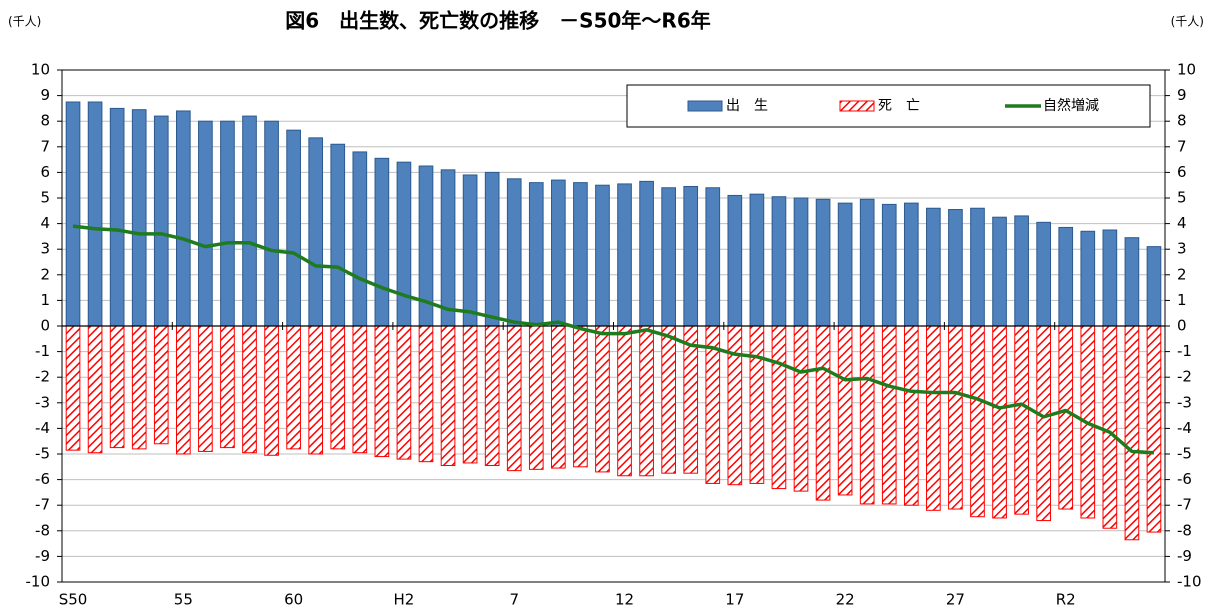 The height and width of the screenshot is (611, 1212). What do you see at coordinates (42, 556) in the screenshot?
I see `y-tick-label: -9` at bounding box center [42, 556].